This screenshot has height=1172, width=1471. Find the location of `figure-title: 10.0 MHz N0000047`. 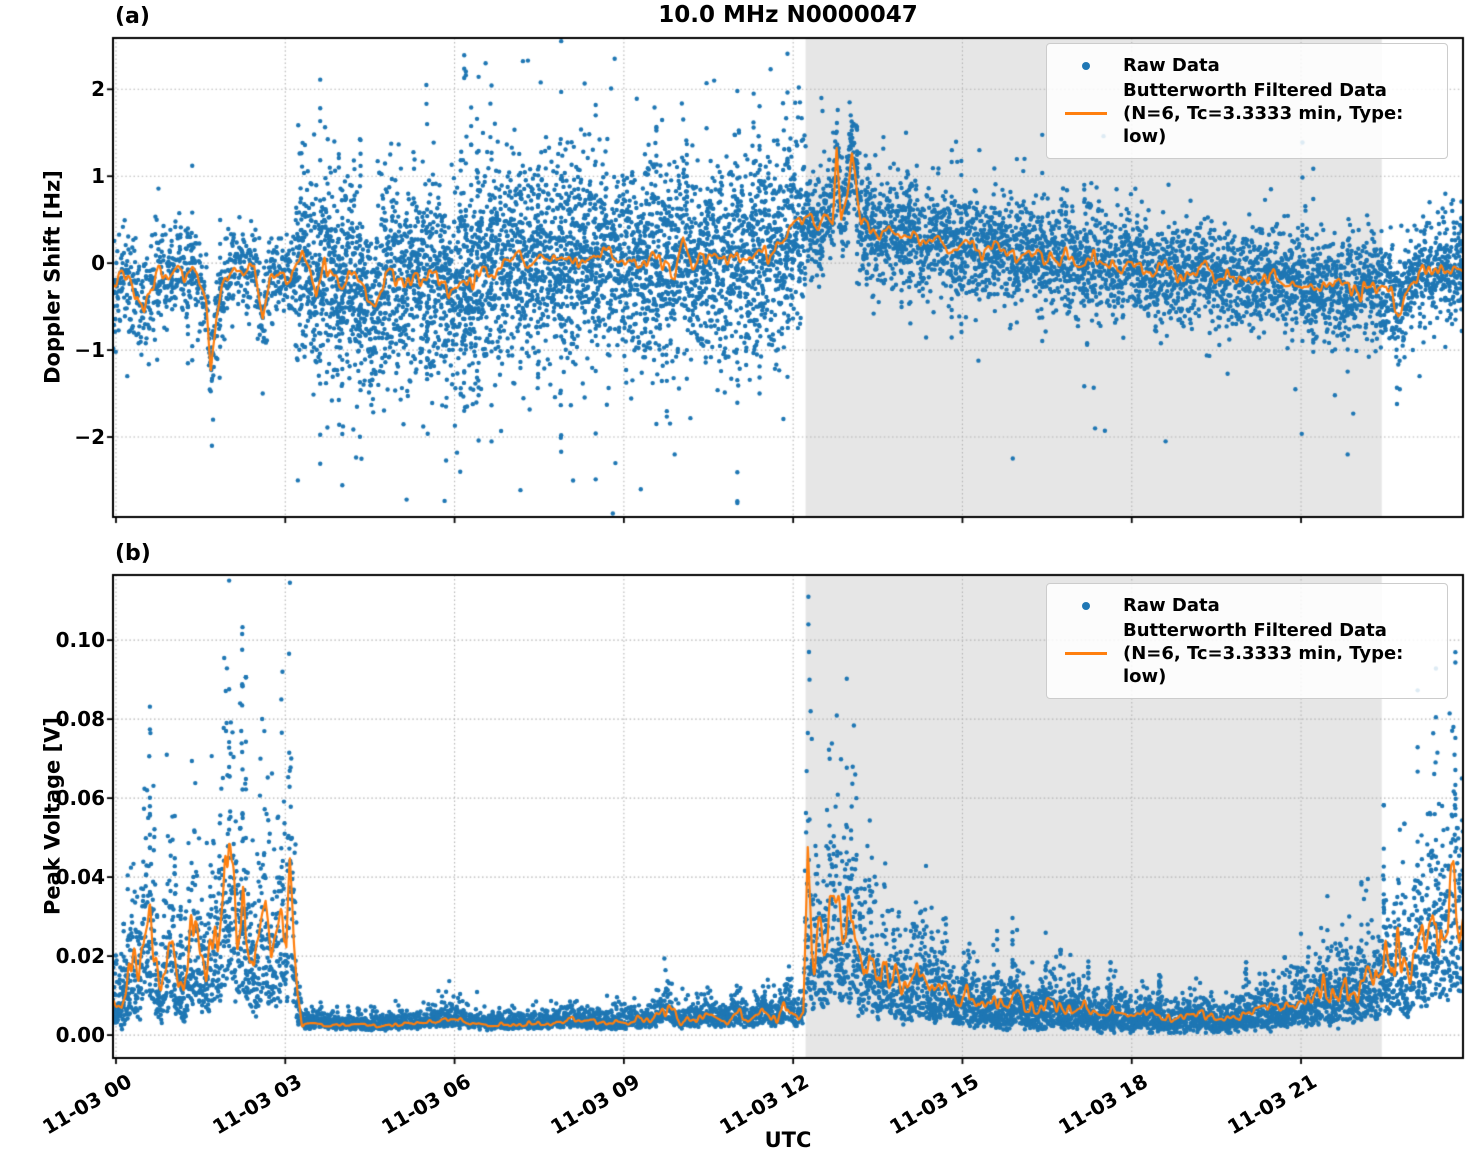

figure-title: 10.0 MHz N0000047 is located at coordinates (788, 15).